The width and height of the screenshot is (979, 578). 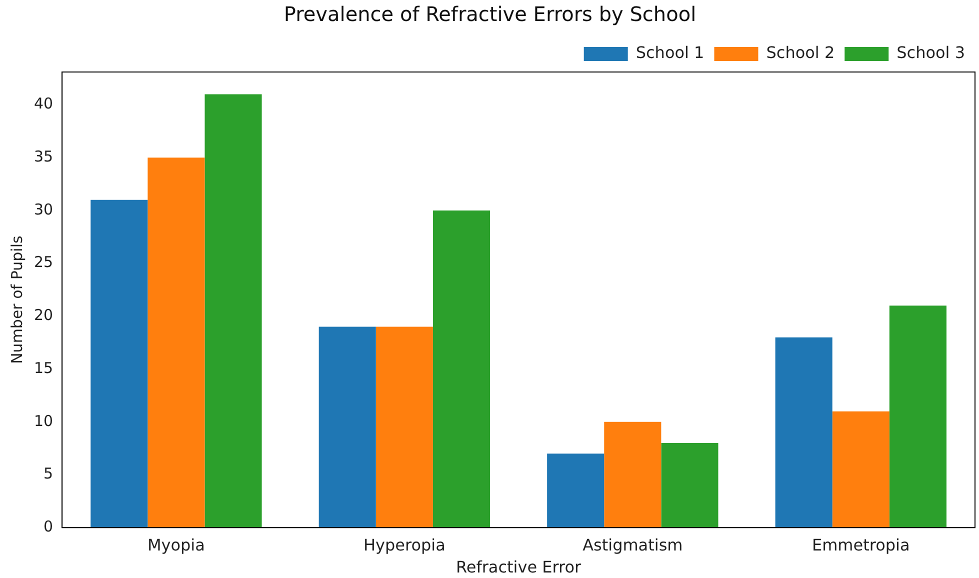 I want to click on y-tick-label: 40, so click(x=44, y=103).